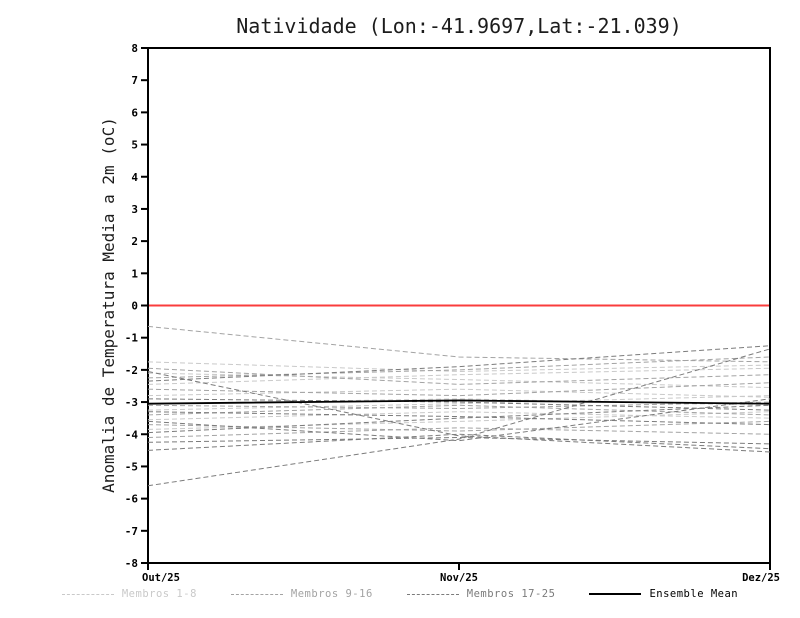 The width and height of the screenshot is (800, 618). I want to click on legend-item: Ensemble Mean, so click(663, 594).